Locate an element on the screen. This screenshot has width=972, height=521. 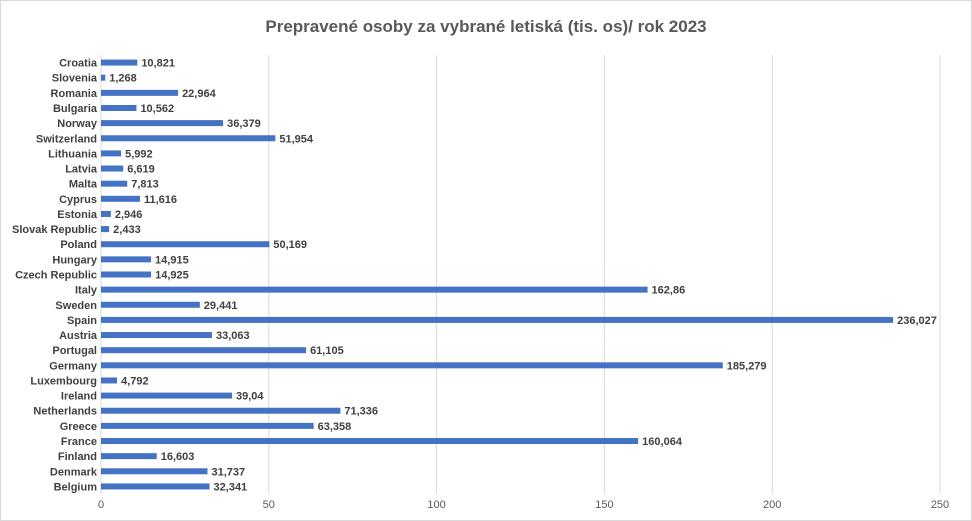
category-label: Belgium is located at coordinates (76, 487).